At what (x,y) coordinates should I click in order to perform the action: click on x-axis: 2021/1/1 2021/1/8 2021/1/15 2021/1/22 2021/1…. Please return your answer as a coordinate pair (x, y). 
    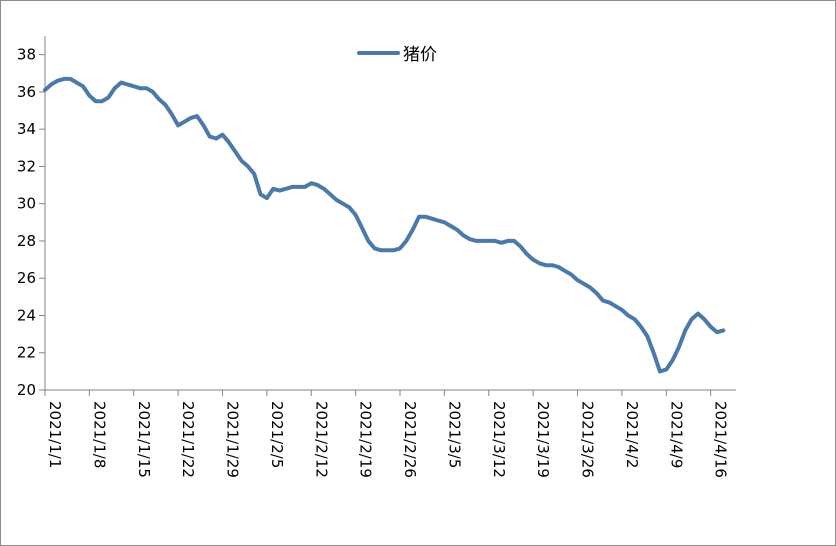
    Looking at the image, I should click on (390, 433).